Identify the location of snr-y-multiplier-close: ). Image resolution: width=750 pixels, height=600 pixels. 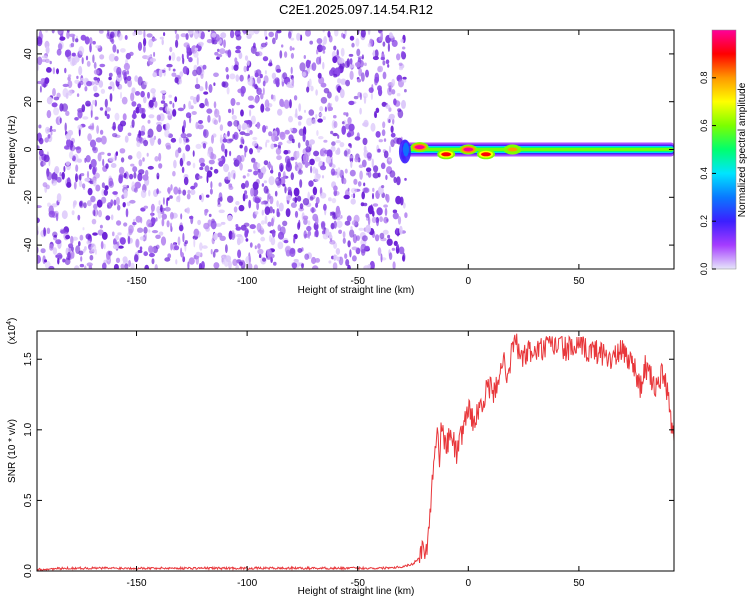
(12, 319).